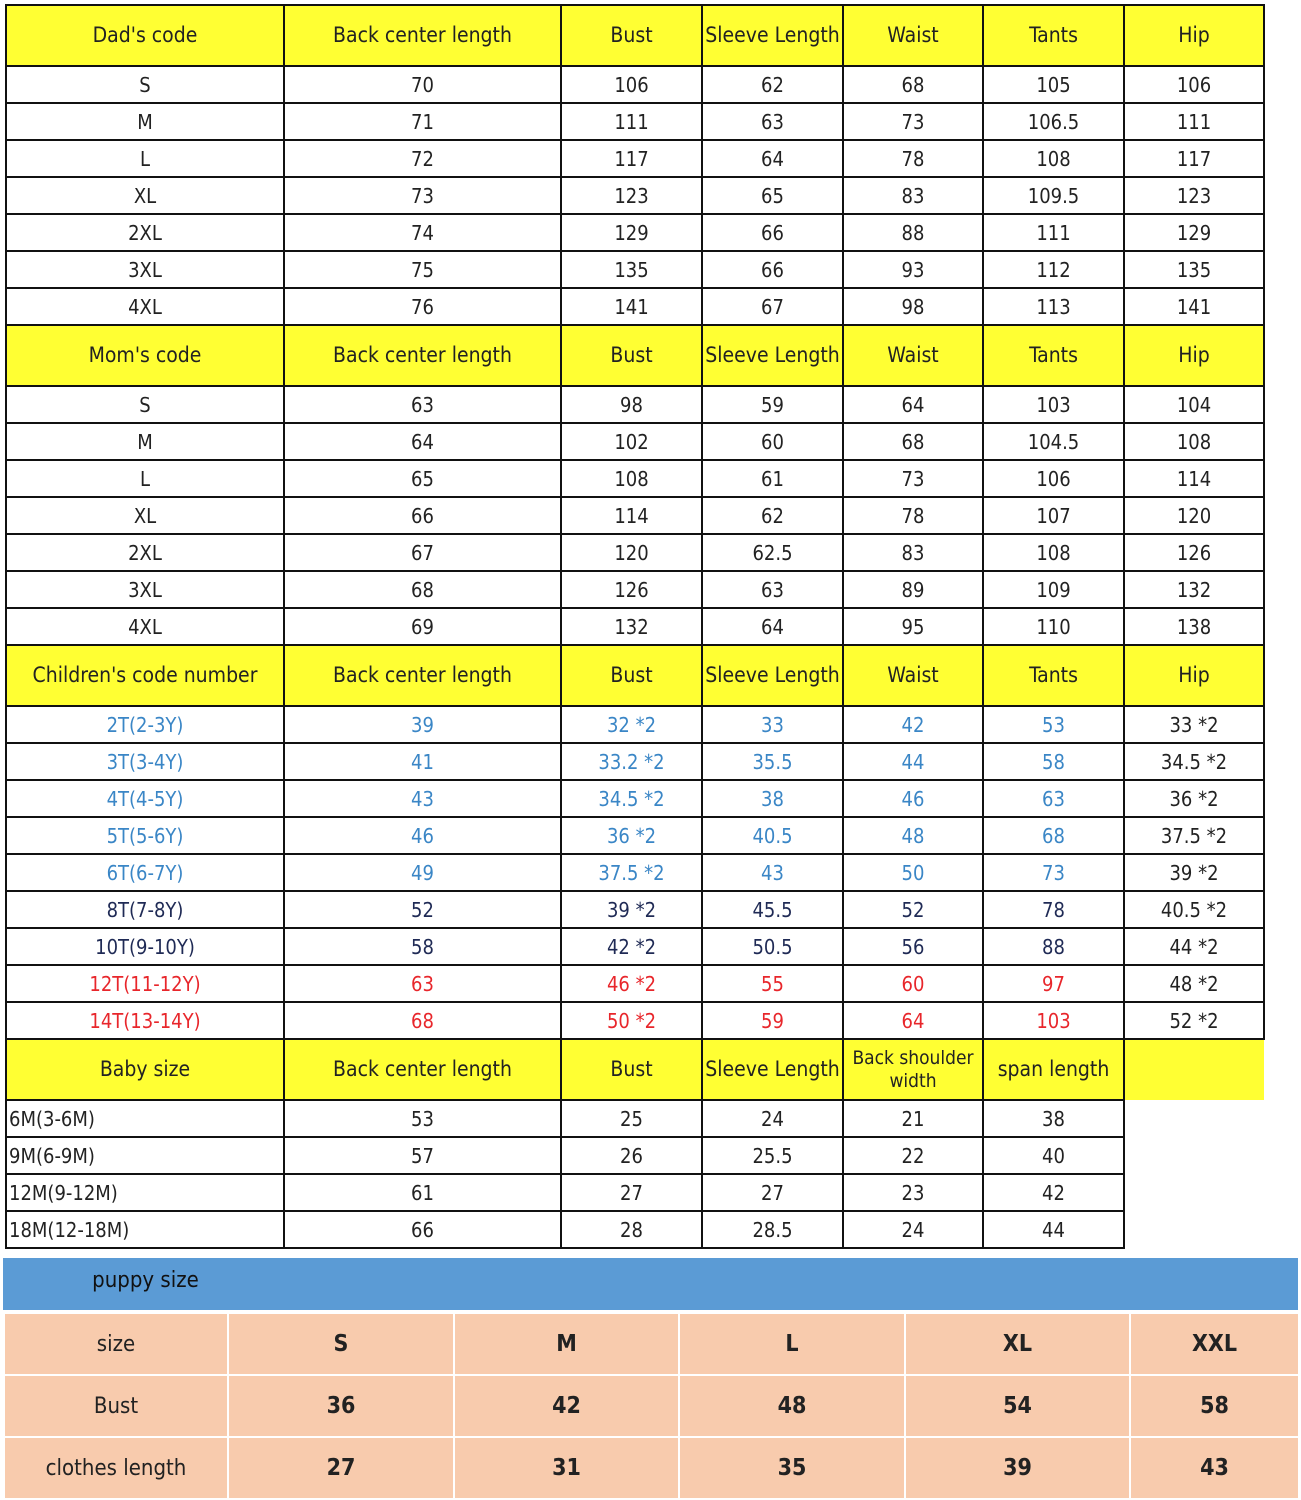 This screenshot has height=1500, width=1301. Describe the element at coordinates (635, 121) in the screenshot. I see `dad-table-row: M 71 111 63 73 106.5 111` at that location.